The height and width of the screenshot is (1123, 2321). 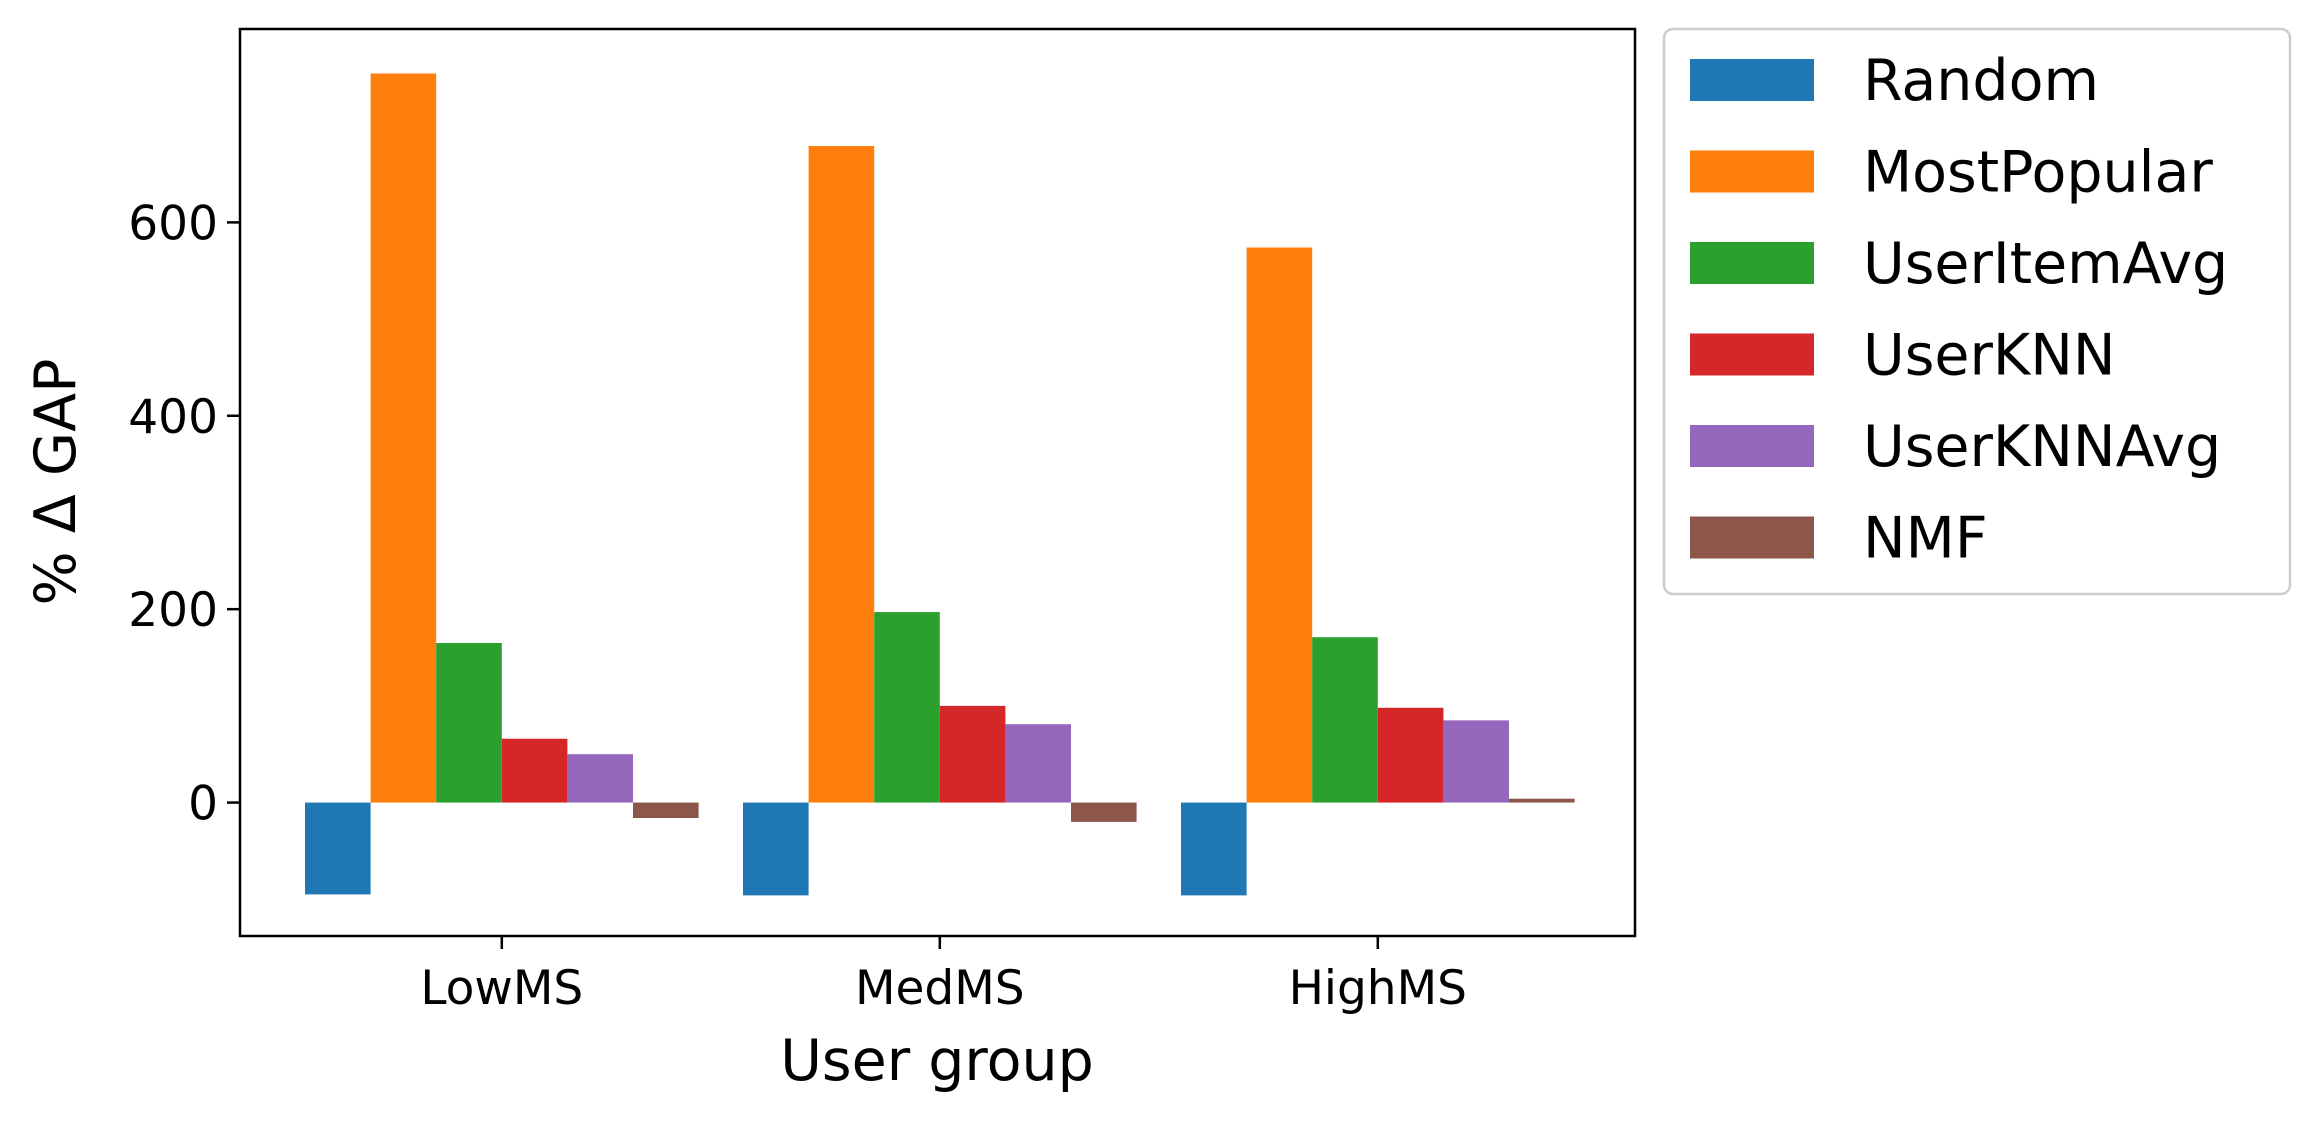 I want to click on legend-swatch-userknnavg, so click(x=1752, y=446).